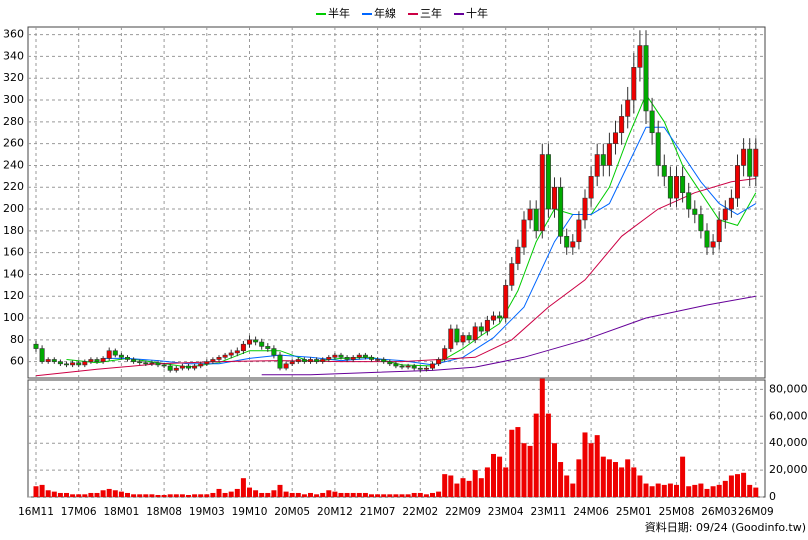 This screenshot has height=540, width=808. I want to click on volume-tick-label: 80,000, so click(788, 388).